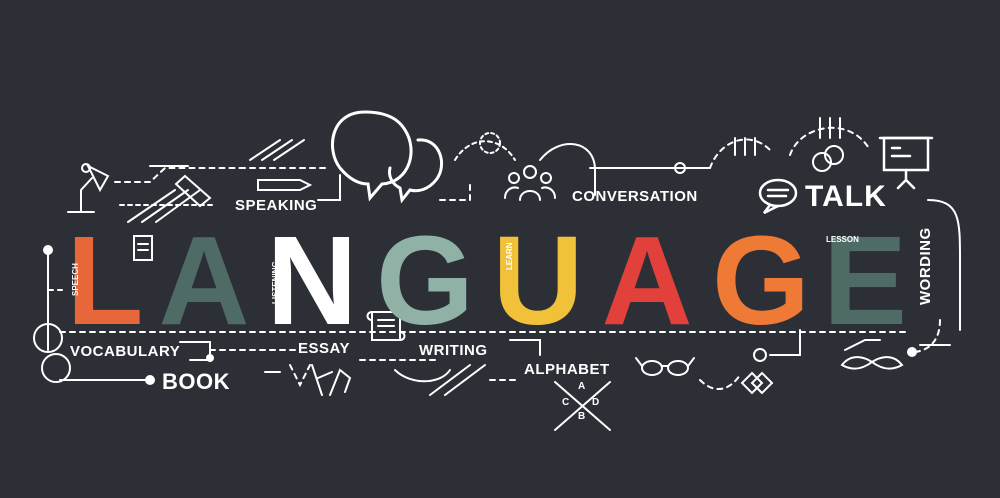 The height and width of the screenshot is (498, 1000). What do you see at coordinates (828, 158) in the screenshot?
I see `rings-icon` at bounding box center [828, 158].